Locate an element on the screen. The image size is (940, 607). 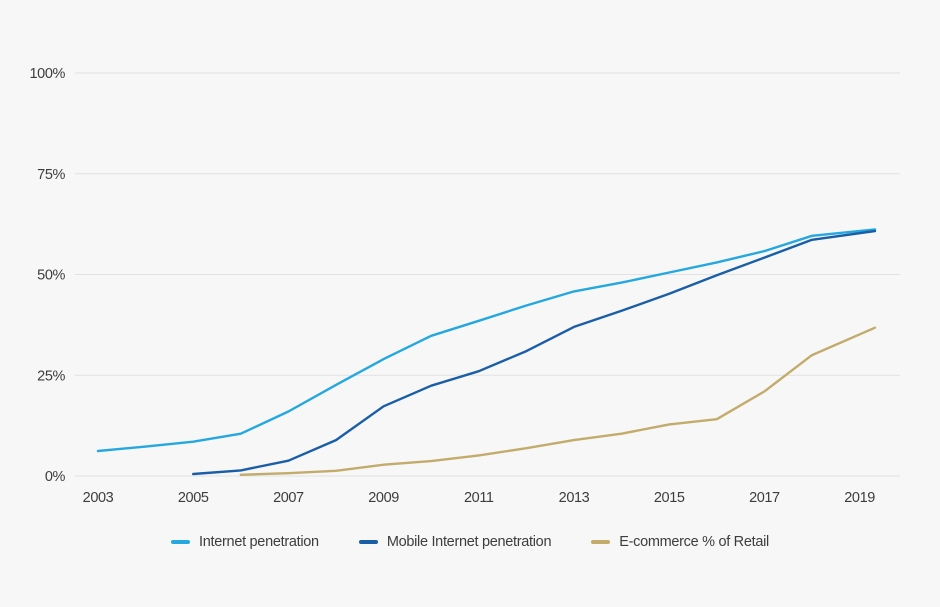
legend-label-mobile-internet-penetration: Mobile Internet penetration is located at coordinates (469, 542).